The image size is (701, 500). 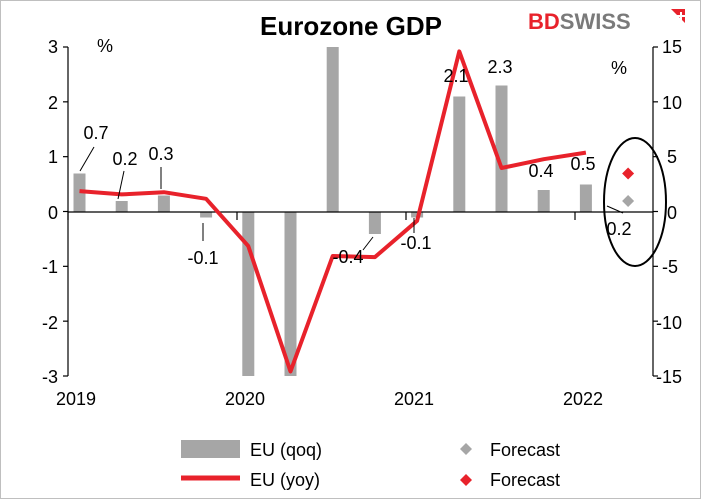 I want to click on x-tick-label: 2021, so click(x=414, y=399).